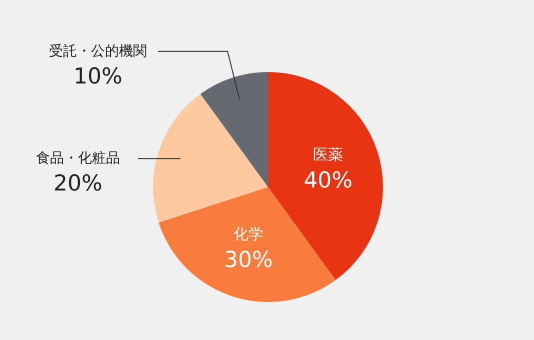 The width and height of the screenshot is (534, 340). Describe the element at coordinates (248, 261) in the screenshot. I see `data-label: 30%` at that location.